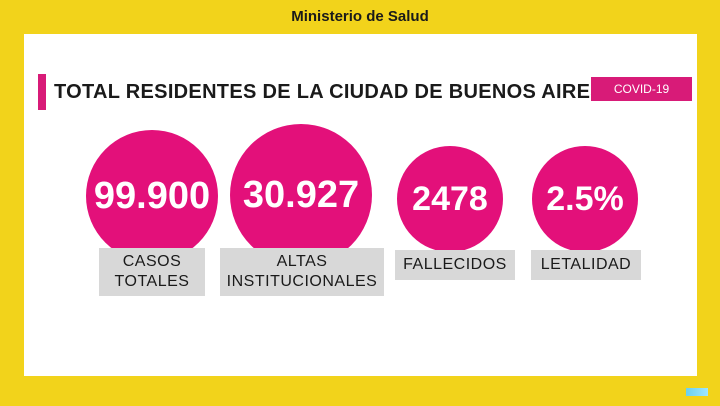 This screenshot has height=406, width=720. Describe the element at coordinates (152, 261) in the screenshot. I see `stat-label-line1: CASOS` at that location.